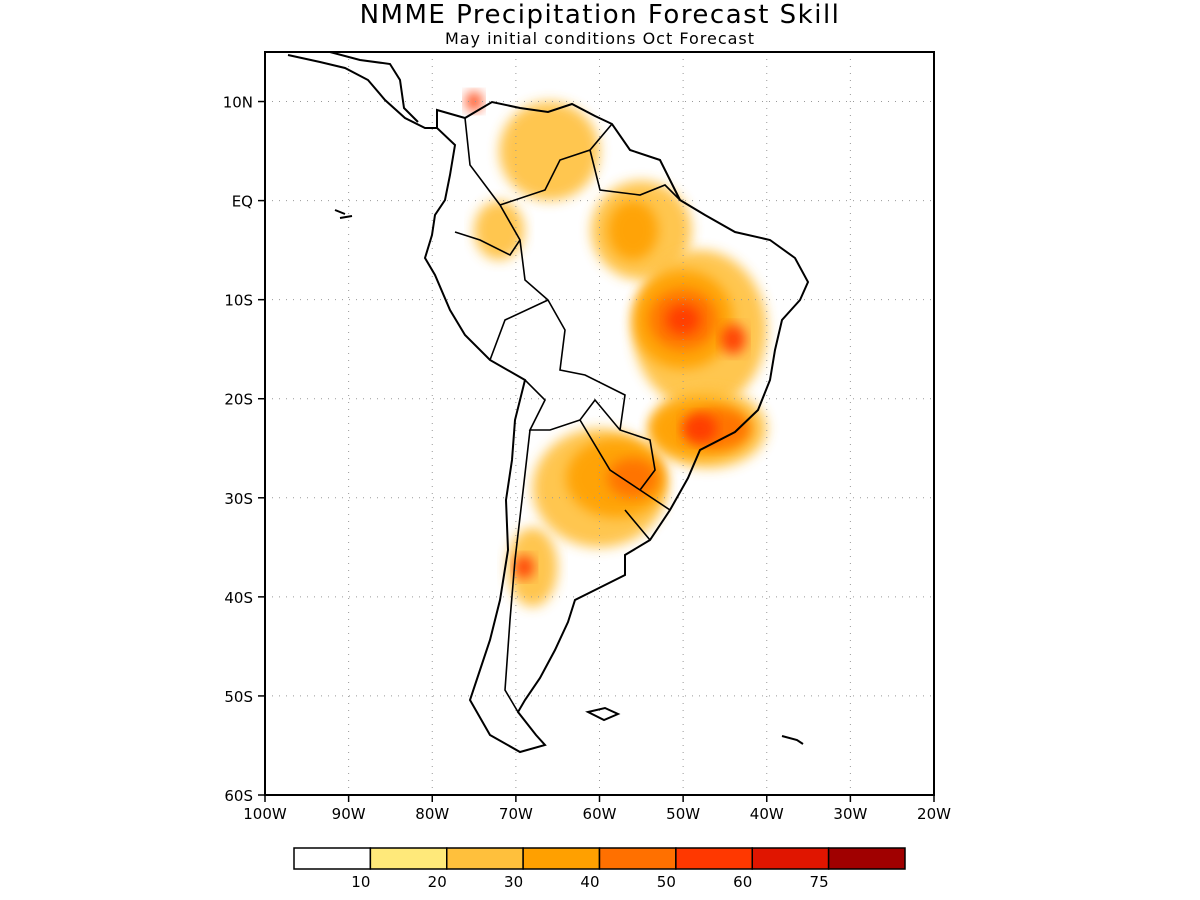  What do you see at coordinates (567, 415) in the screenshot?
I see `country-borders` at bounding box center [567, 415].